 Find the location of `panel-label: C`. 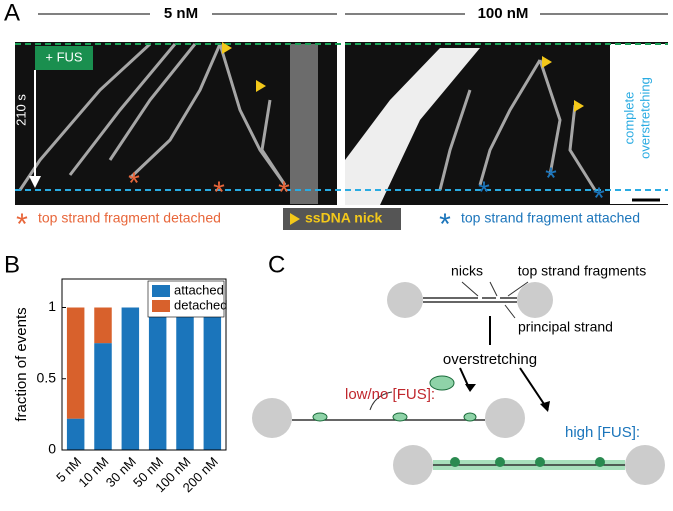

panel-label: C is located at coordinates (276, 264).